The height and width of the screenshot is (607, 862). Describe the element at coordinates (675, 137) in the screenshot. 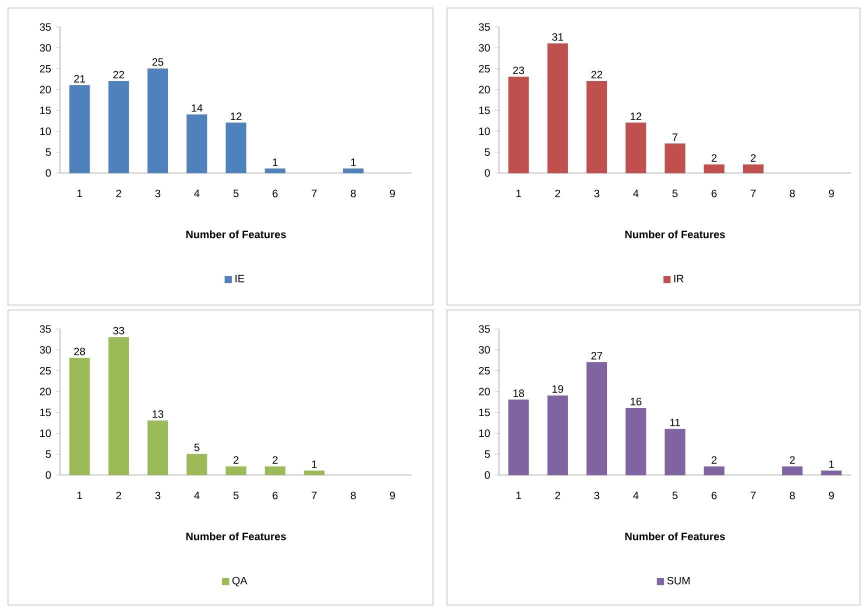

I see `data-label: 7` at that location.